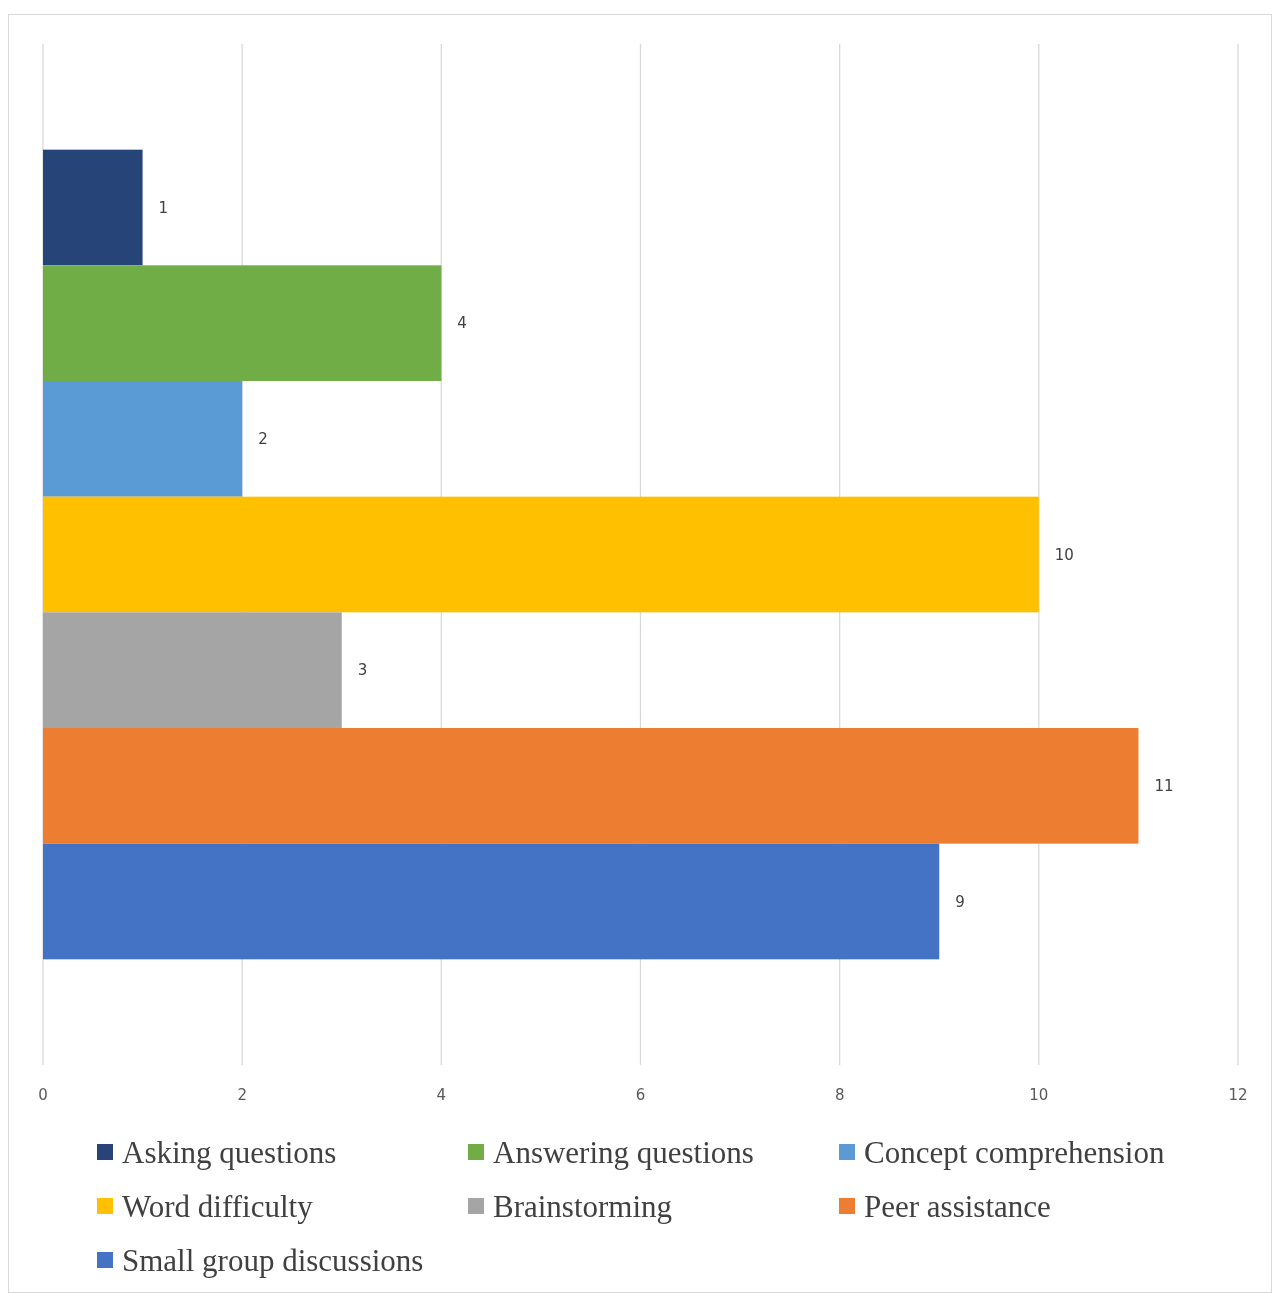 The height and width of the screenshot is (1293, 1272). I want to click on legend-label: Answering questions, so click(623, 1152).